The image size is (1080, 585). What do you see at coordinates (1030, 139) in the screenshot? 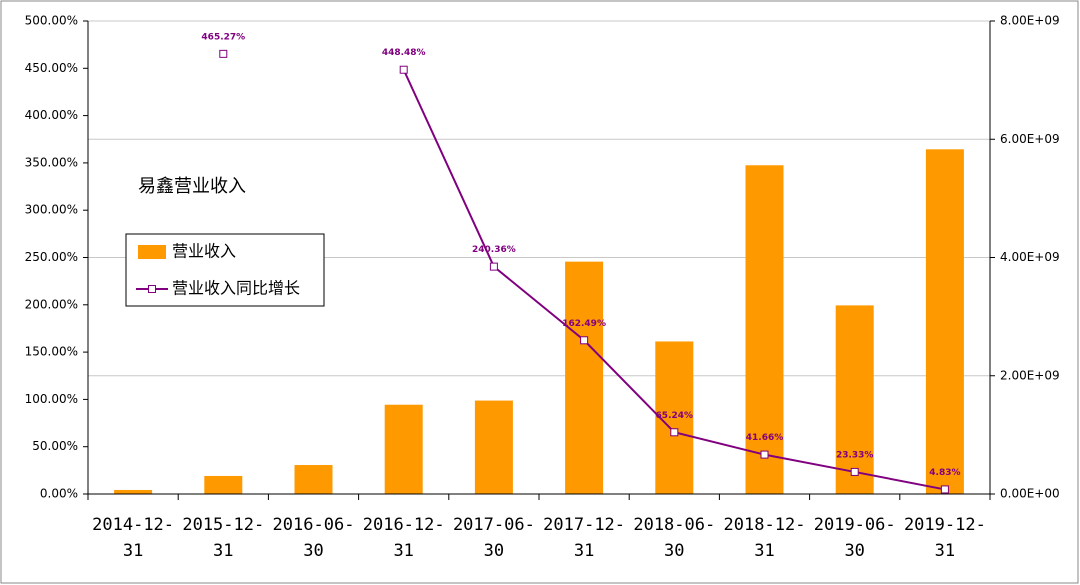
I see `y2-tick-label: 6.00E+09` at bounding box center [1030, 139].